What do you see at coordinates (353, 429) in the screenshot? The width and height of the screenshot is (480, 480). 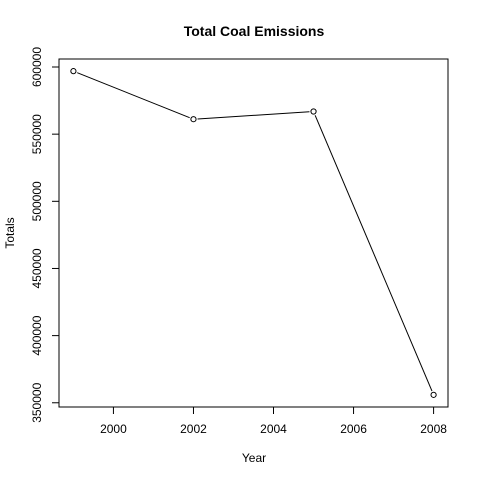 I see `x-tick-label: 2006` at bounding box center [353, 429].